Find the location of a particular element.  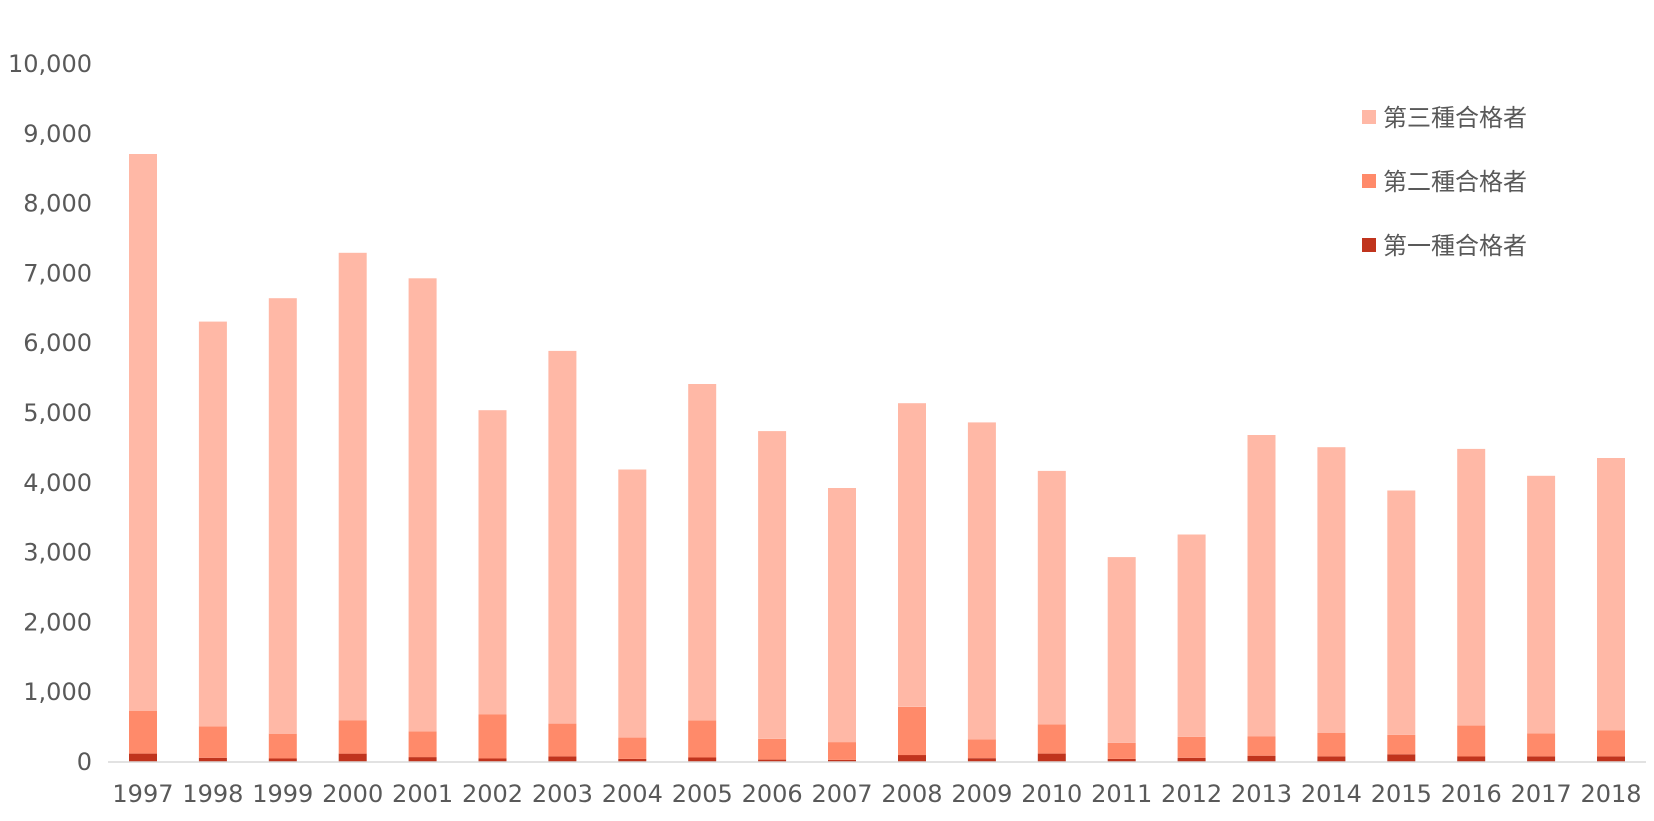

x-tick-label: 2004 is located at coordinates (632, 794).